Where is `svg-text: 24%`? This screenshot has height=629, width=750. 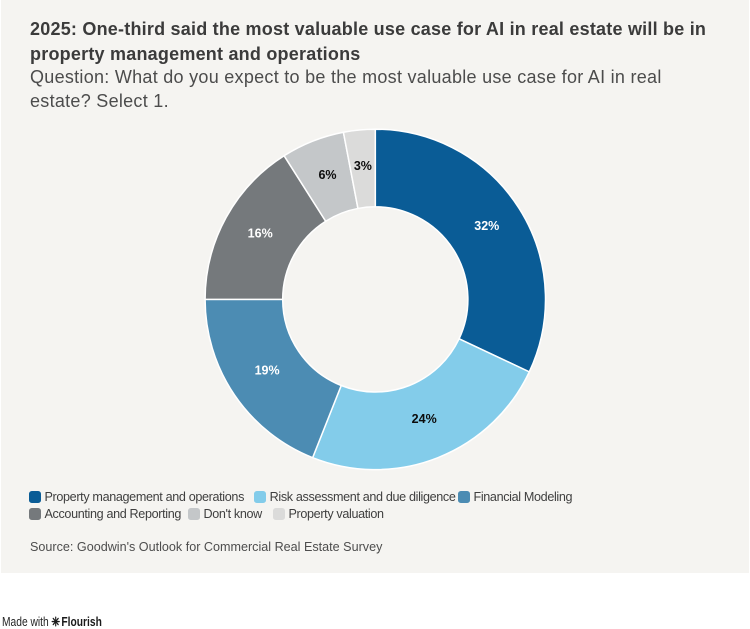
svg-text: 24% is located at coordinates (424, 419).